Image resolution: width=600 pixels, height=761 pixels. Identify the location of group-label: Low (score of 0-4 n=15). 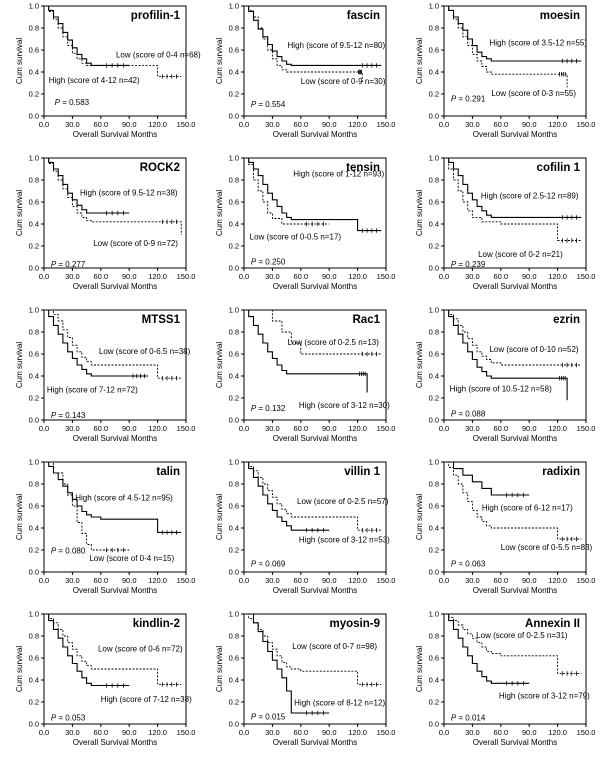
(131, 558).